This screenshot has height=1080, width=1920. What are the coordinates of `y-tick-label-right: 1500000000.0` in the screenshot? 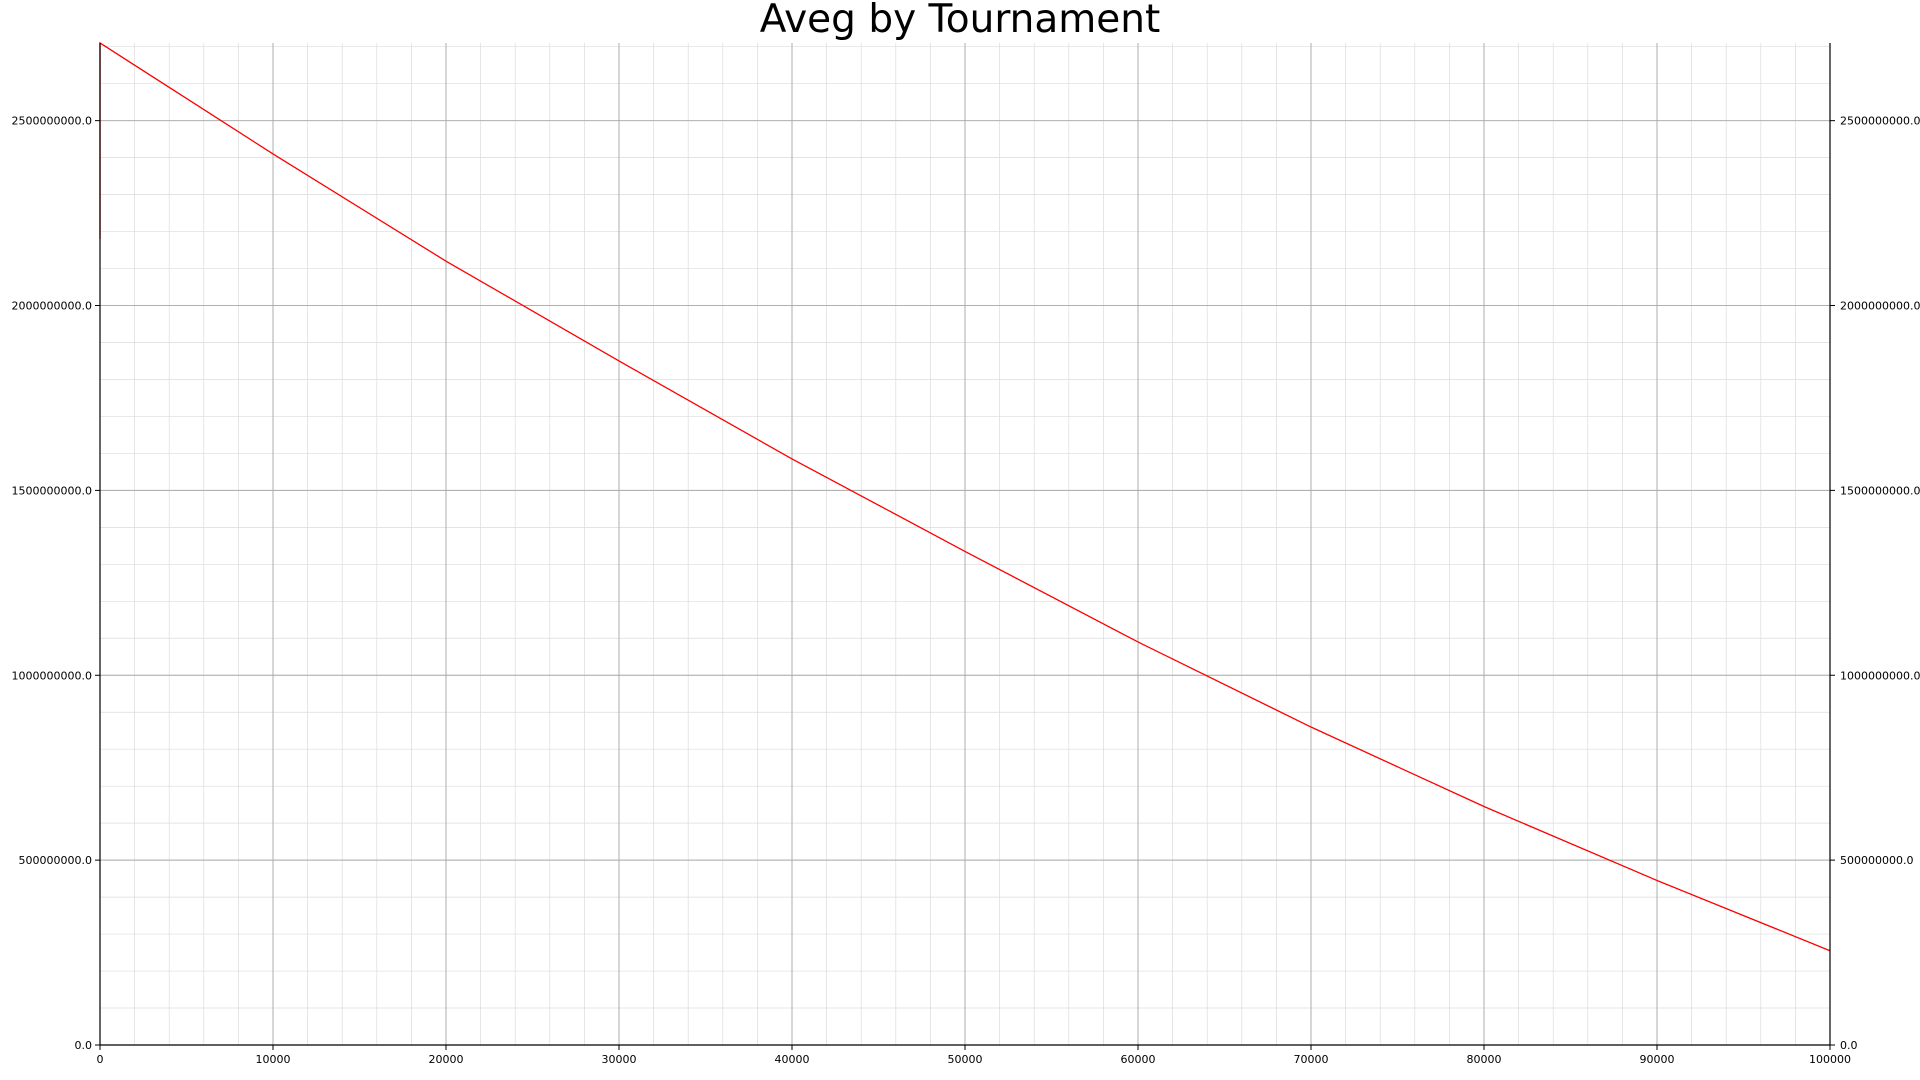 It's located at (1880, 490).